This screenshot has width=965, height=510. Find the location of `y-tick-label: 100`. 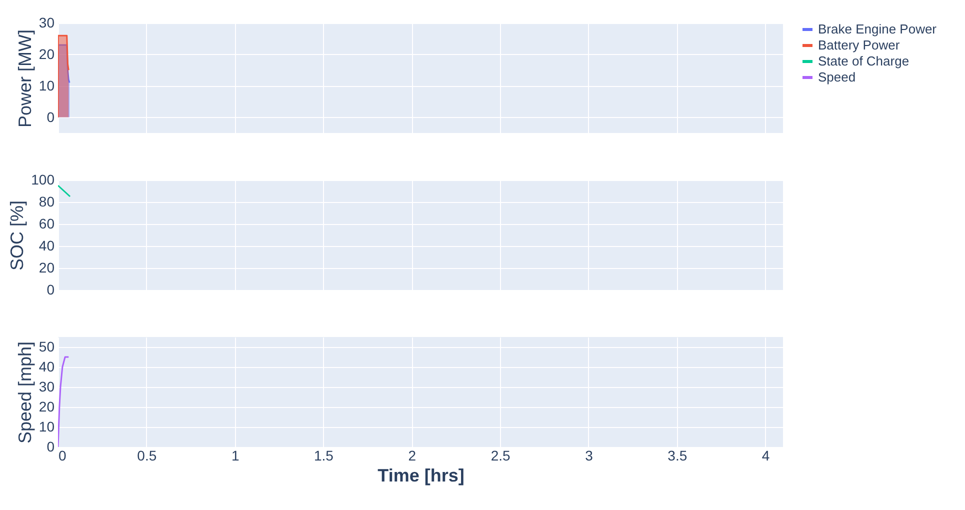

y-tick-label: 100 is located at coordinates (43, 180).